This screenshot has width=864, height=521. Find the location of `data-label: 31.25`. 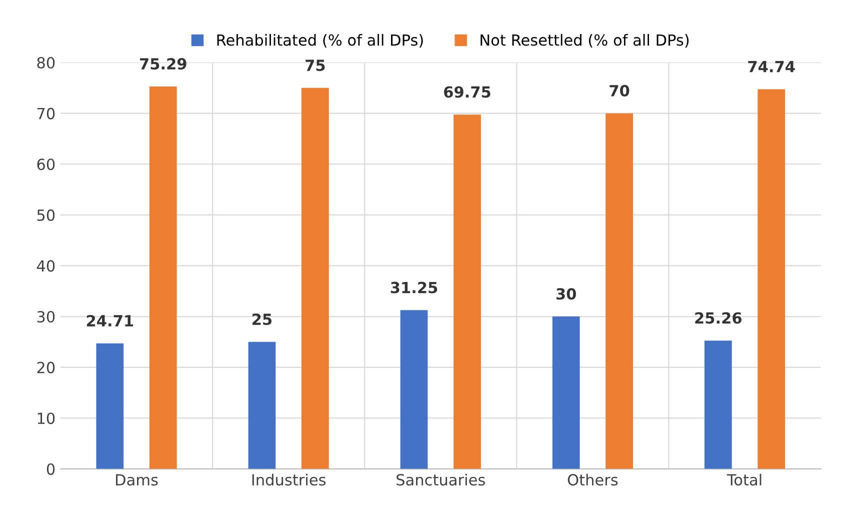

data-label: 31.25 is located at coordinates (414, 288).